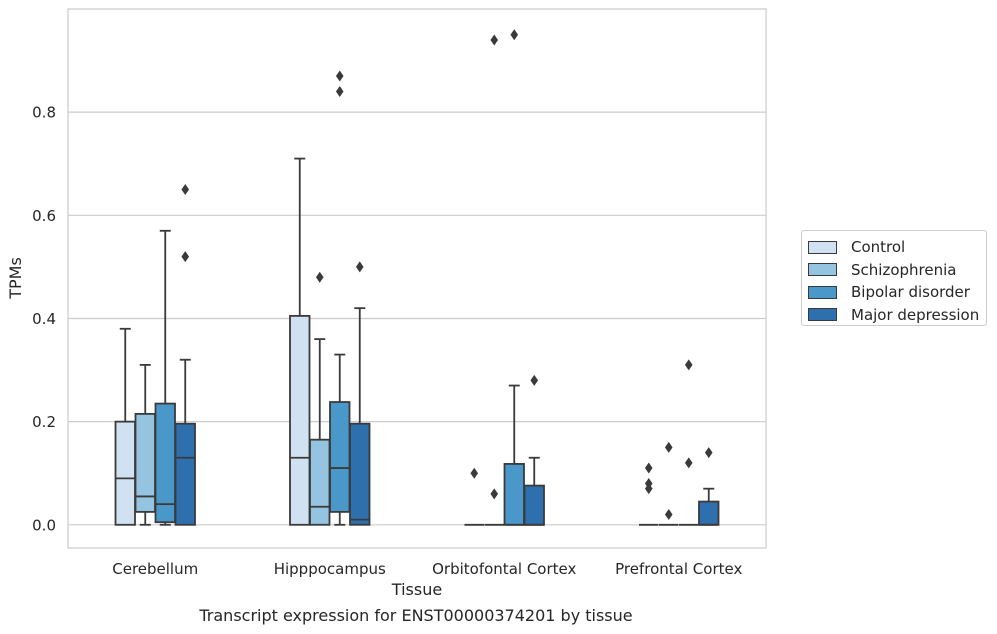 This screenshot has height=634, width=997. What do you see at coordinates (915, 314) in the screenshot?
I see `legend-label: Major depression` at bounding box center [915, 314].